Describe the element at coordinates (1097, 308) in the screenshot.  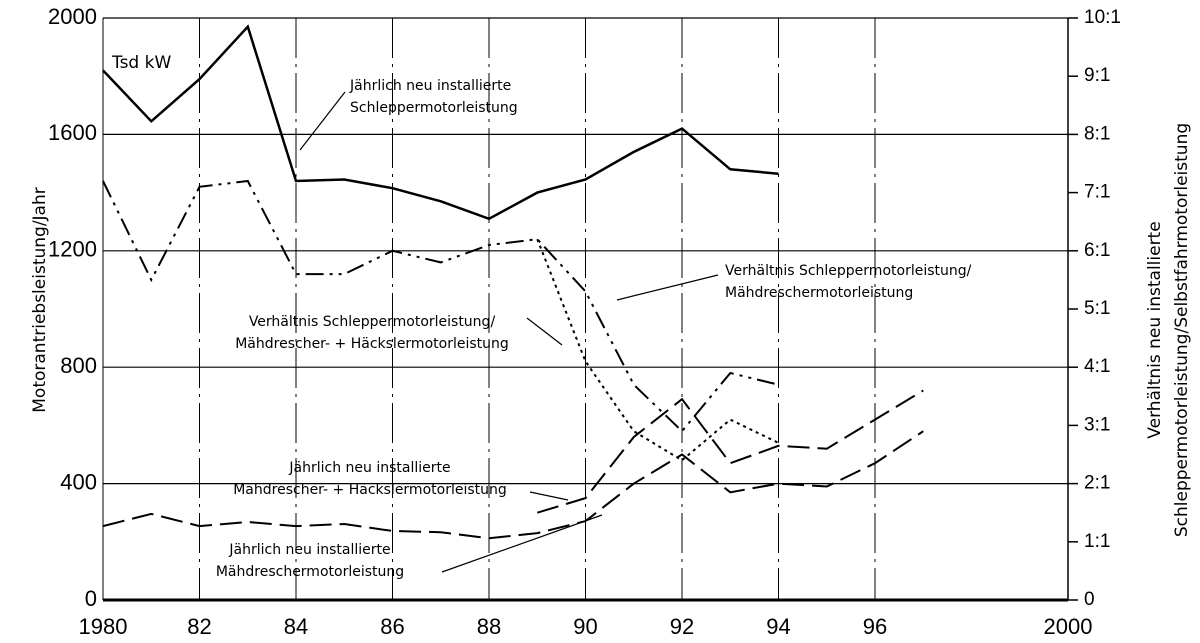
I see `y2-tick-label: 5:1` at that location.